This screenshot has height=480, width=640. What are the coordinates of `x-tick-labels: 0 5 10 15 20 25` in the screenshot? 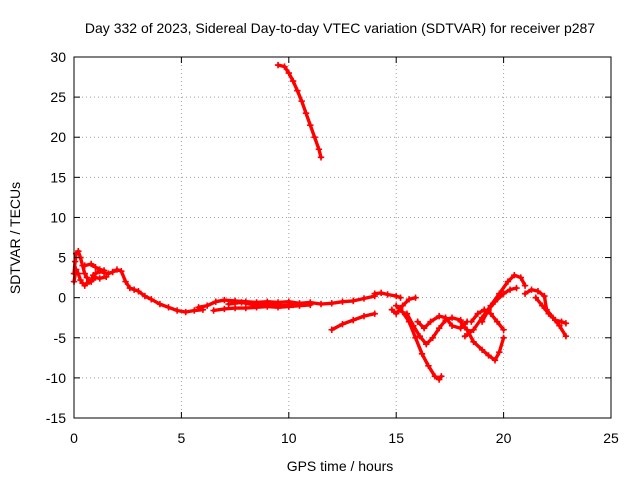 It's located at (344, 438).